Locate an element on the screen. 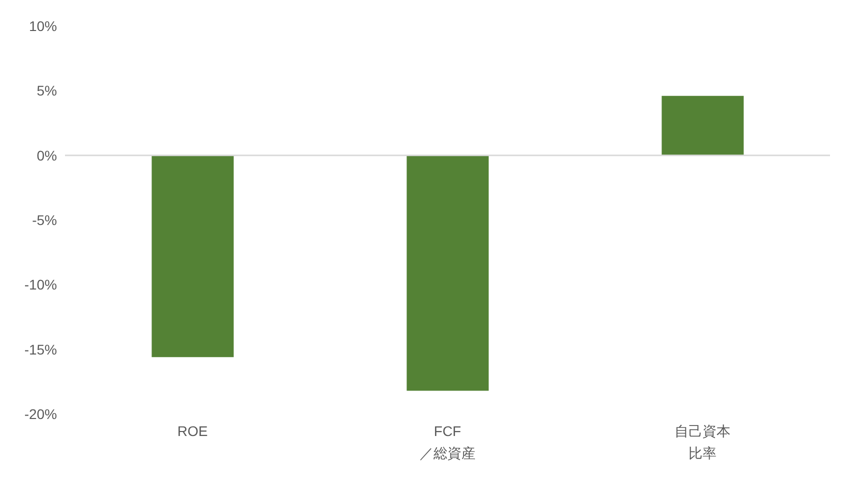 The width and height of the screenshot is (854, 497). y-tick-label: 5% is located at coordinates (46, 90).